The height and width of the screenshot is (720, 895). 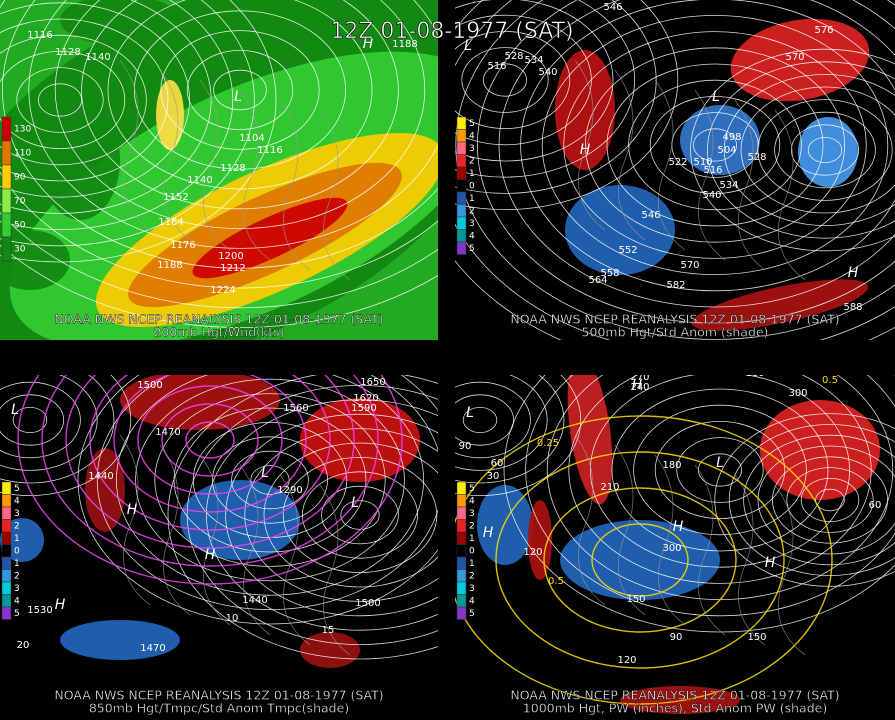 I want to click on contour-label: 1212, so click(x=232, y=268).